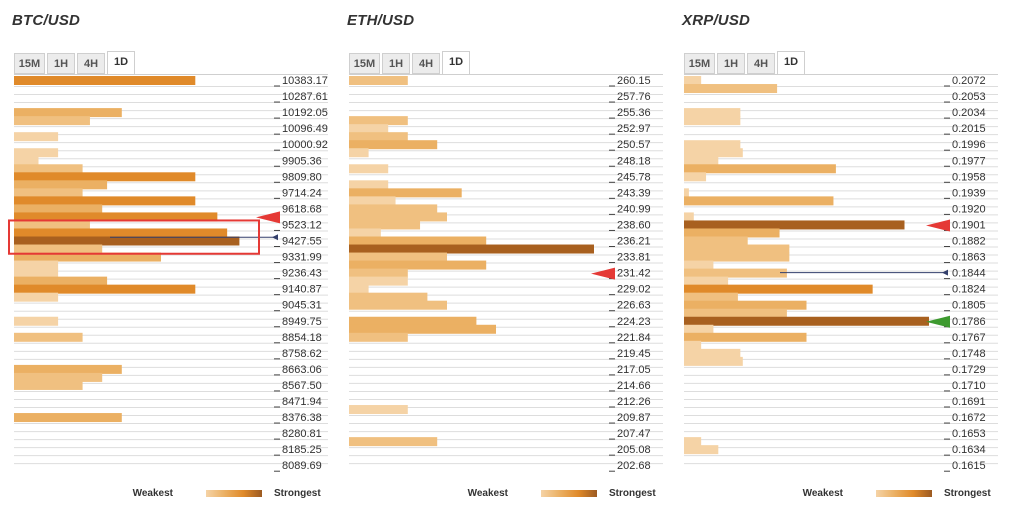 This screenshot has height=507, width=1018. I want to click on price-label: 0.1615, so click(969, 466).